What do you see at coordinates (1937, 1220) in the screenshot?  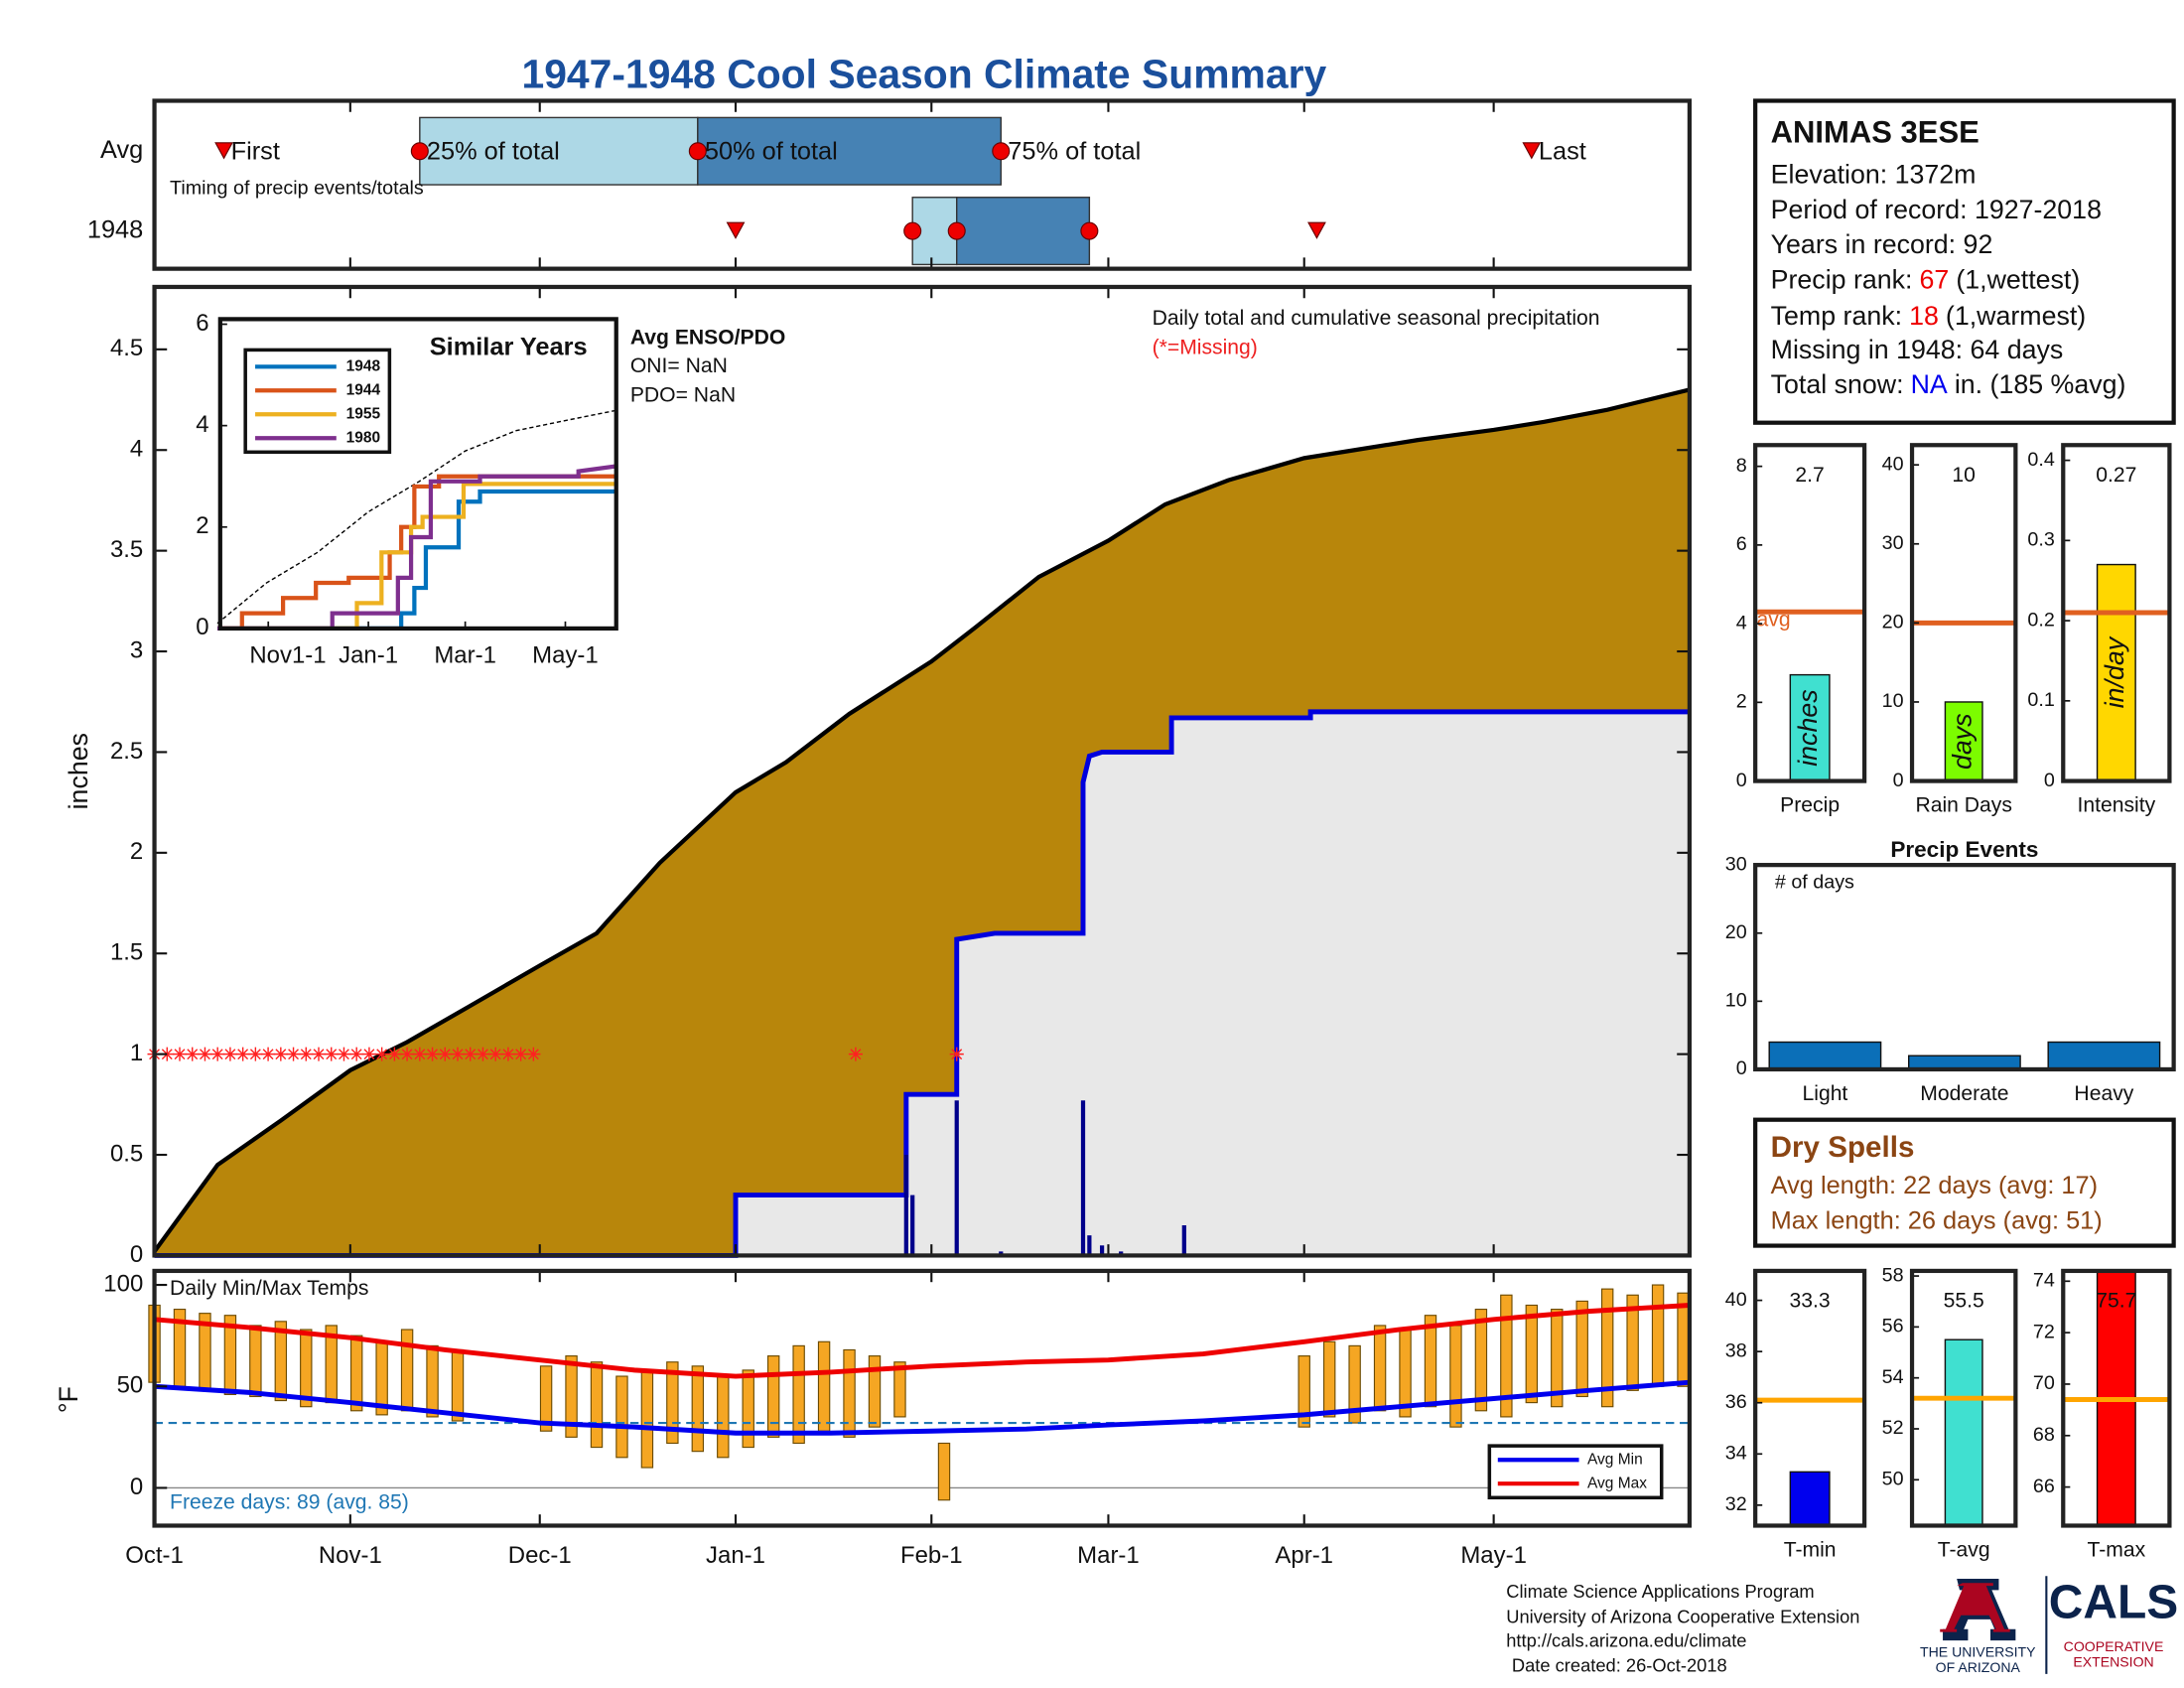 I see `dry-spells-line: Max length: 26 days (avg: 51)` at bounding box center [1937, 1220].